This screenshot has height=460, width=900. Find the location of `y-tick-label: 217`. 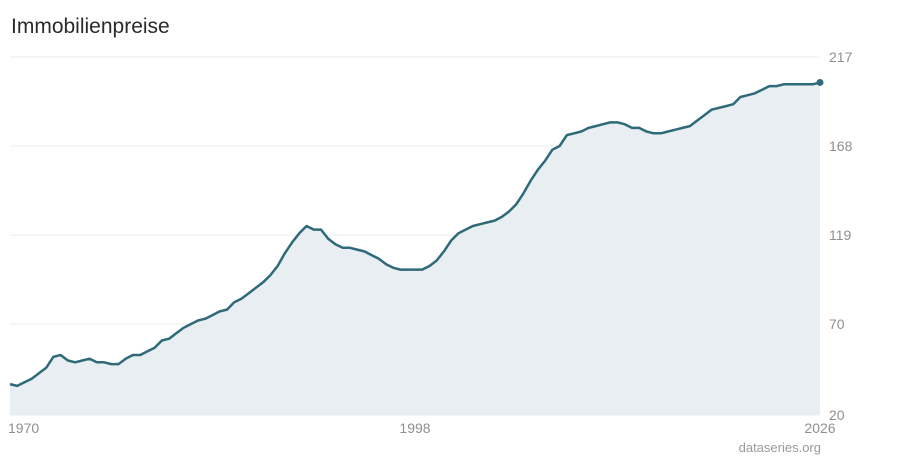

y-tick-label: 217 is located at coordinates (841, 57).